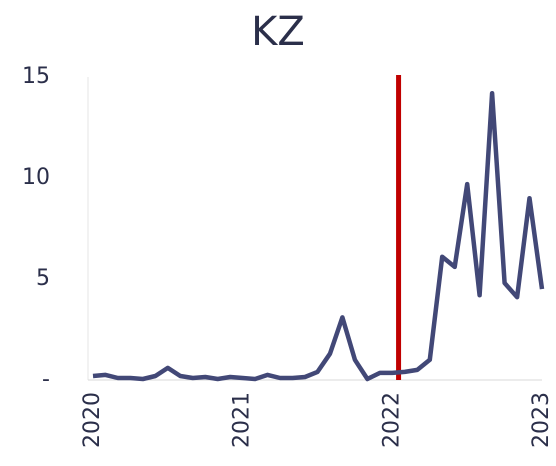  Describe the element at coordinates (46, 379) in the screenshot. I see `y-tick-label: -` at that location.